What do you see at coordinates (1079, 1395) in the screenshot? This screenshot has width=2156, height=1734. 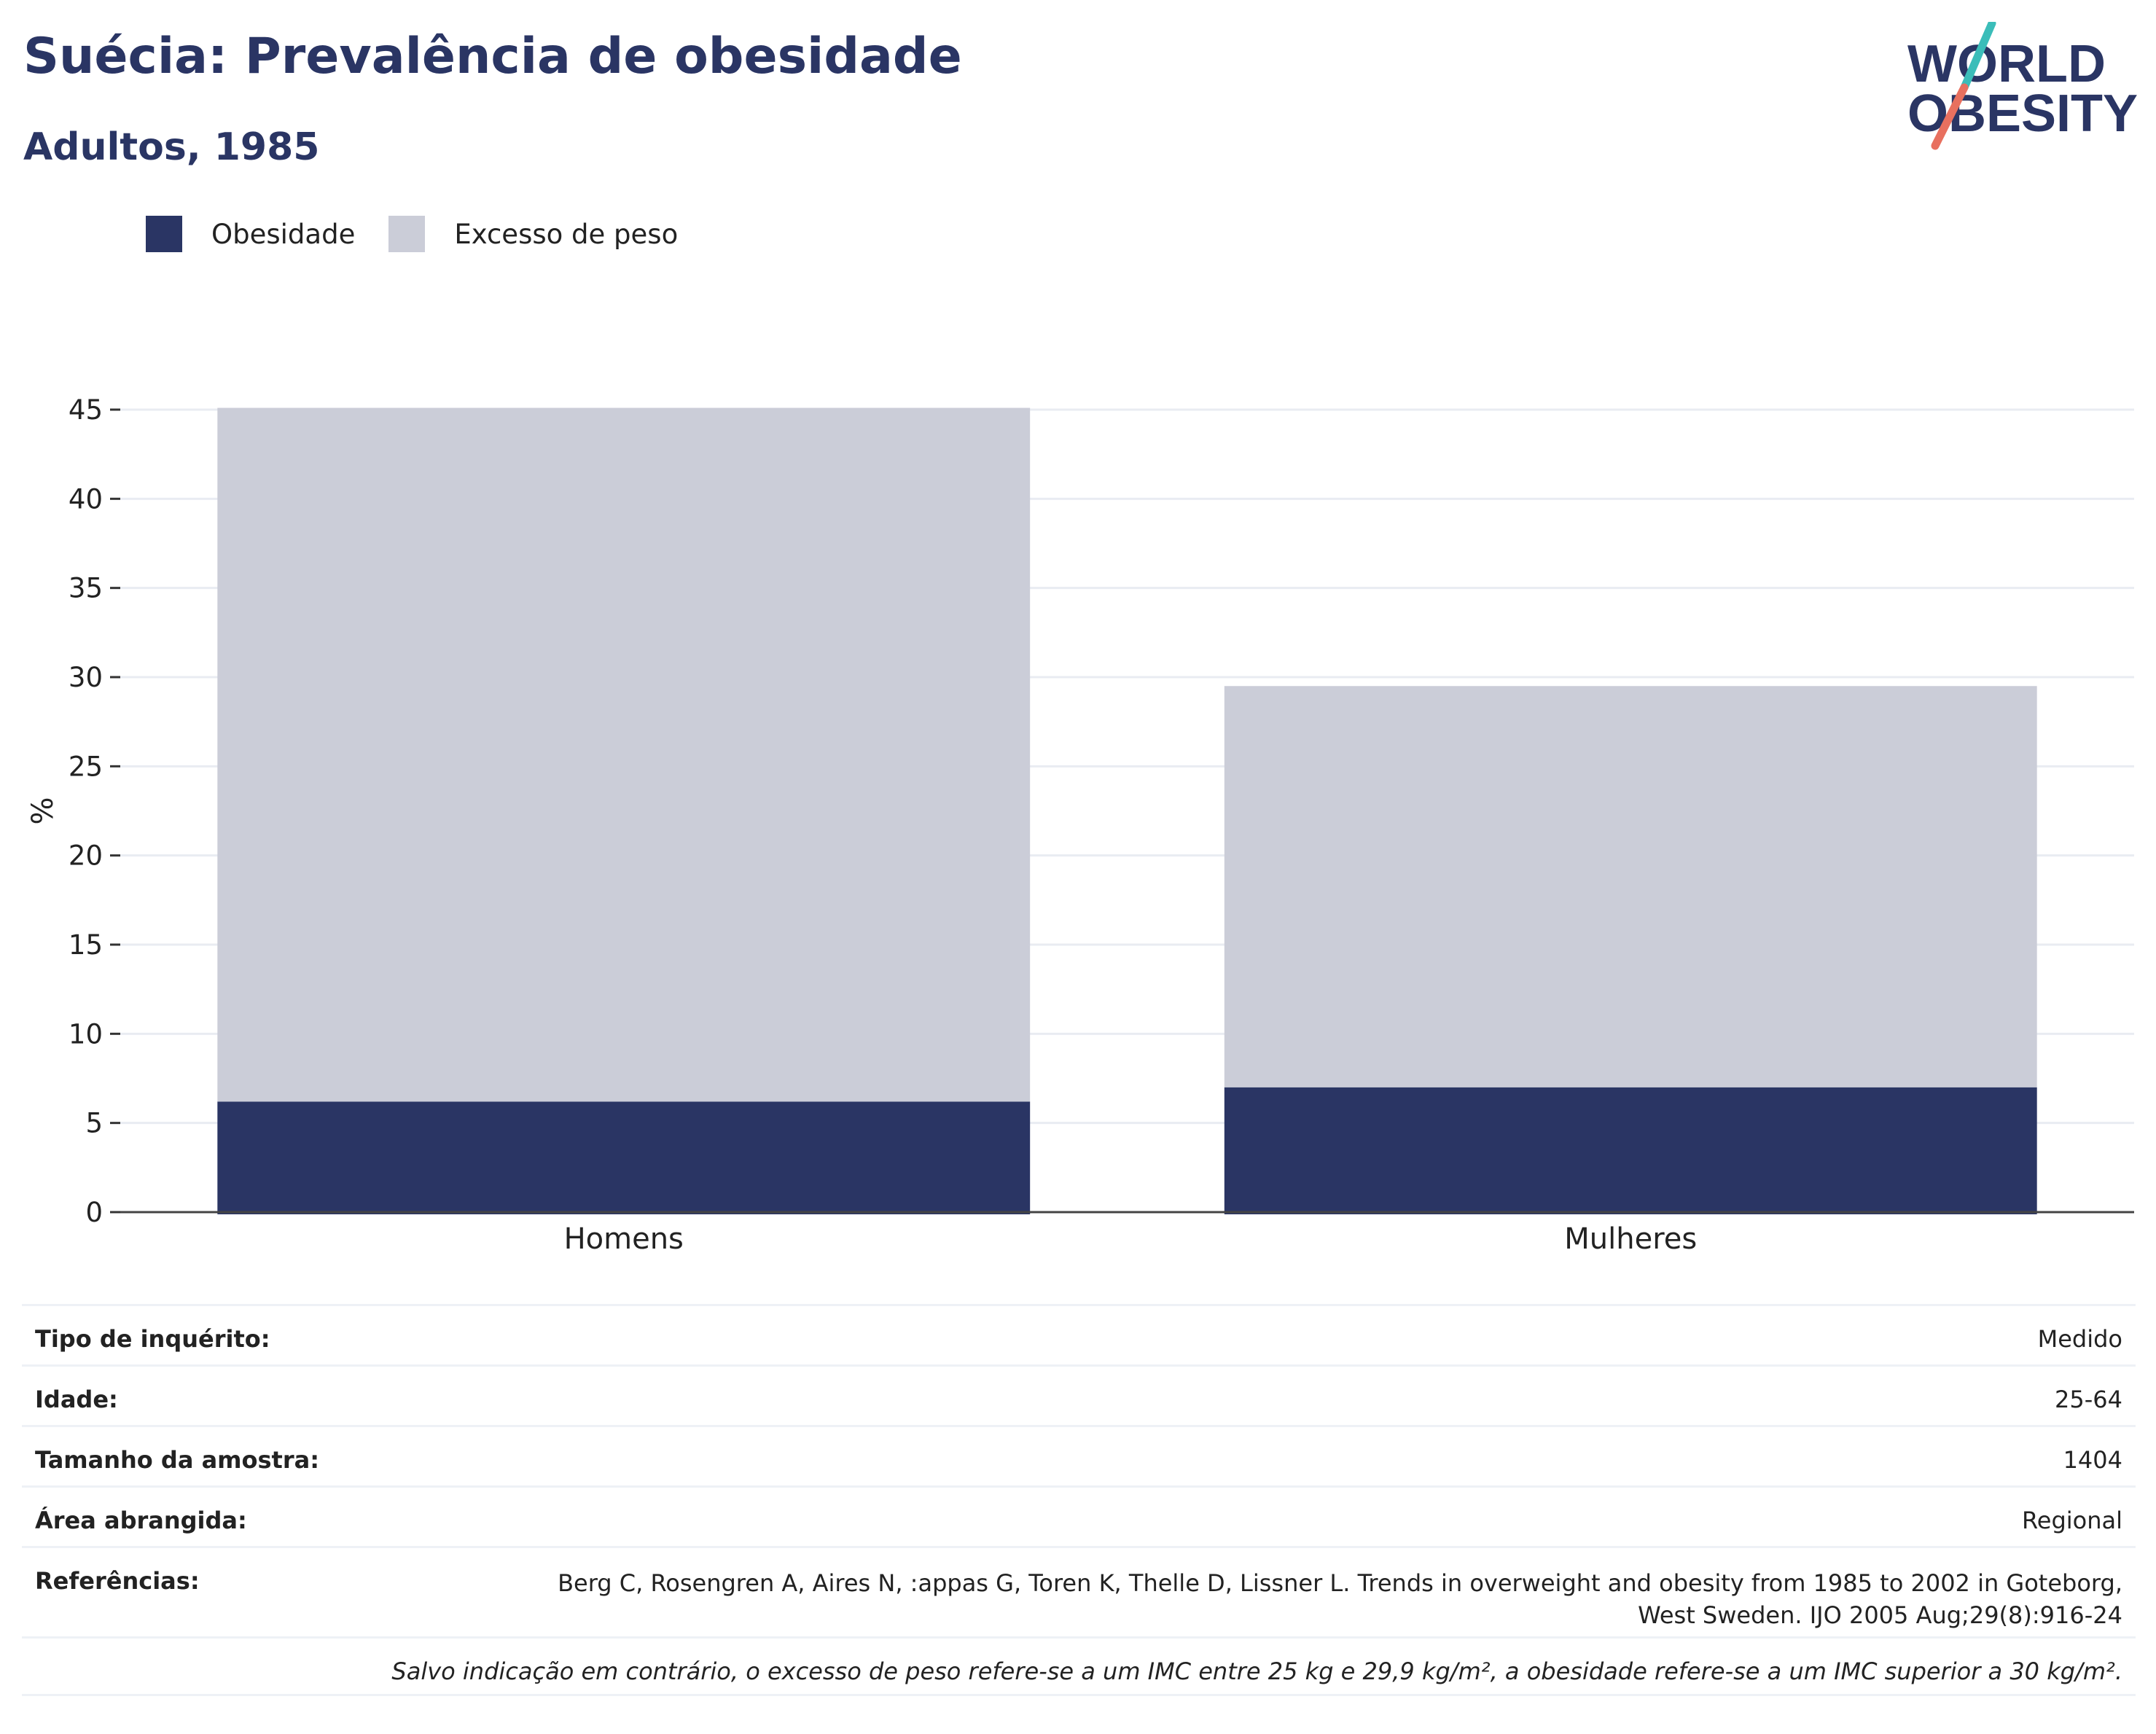 I see `info-row-age: Idade: 25-64` at bounding box center [1079, 1395].